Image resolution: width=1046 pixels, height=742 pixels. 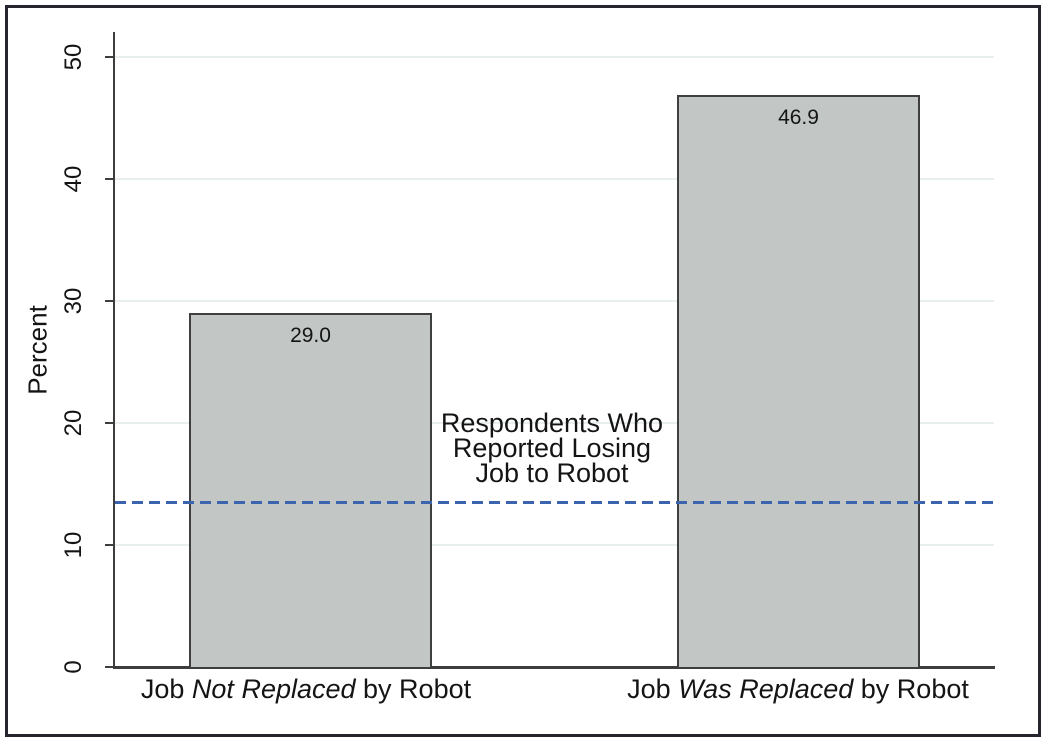 I want to click on x-category-label-was-replaced: Job Was Replaced by Robot, so click(x=798, y=689).